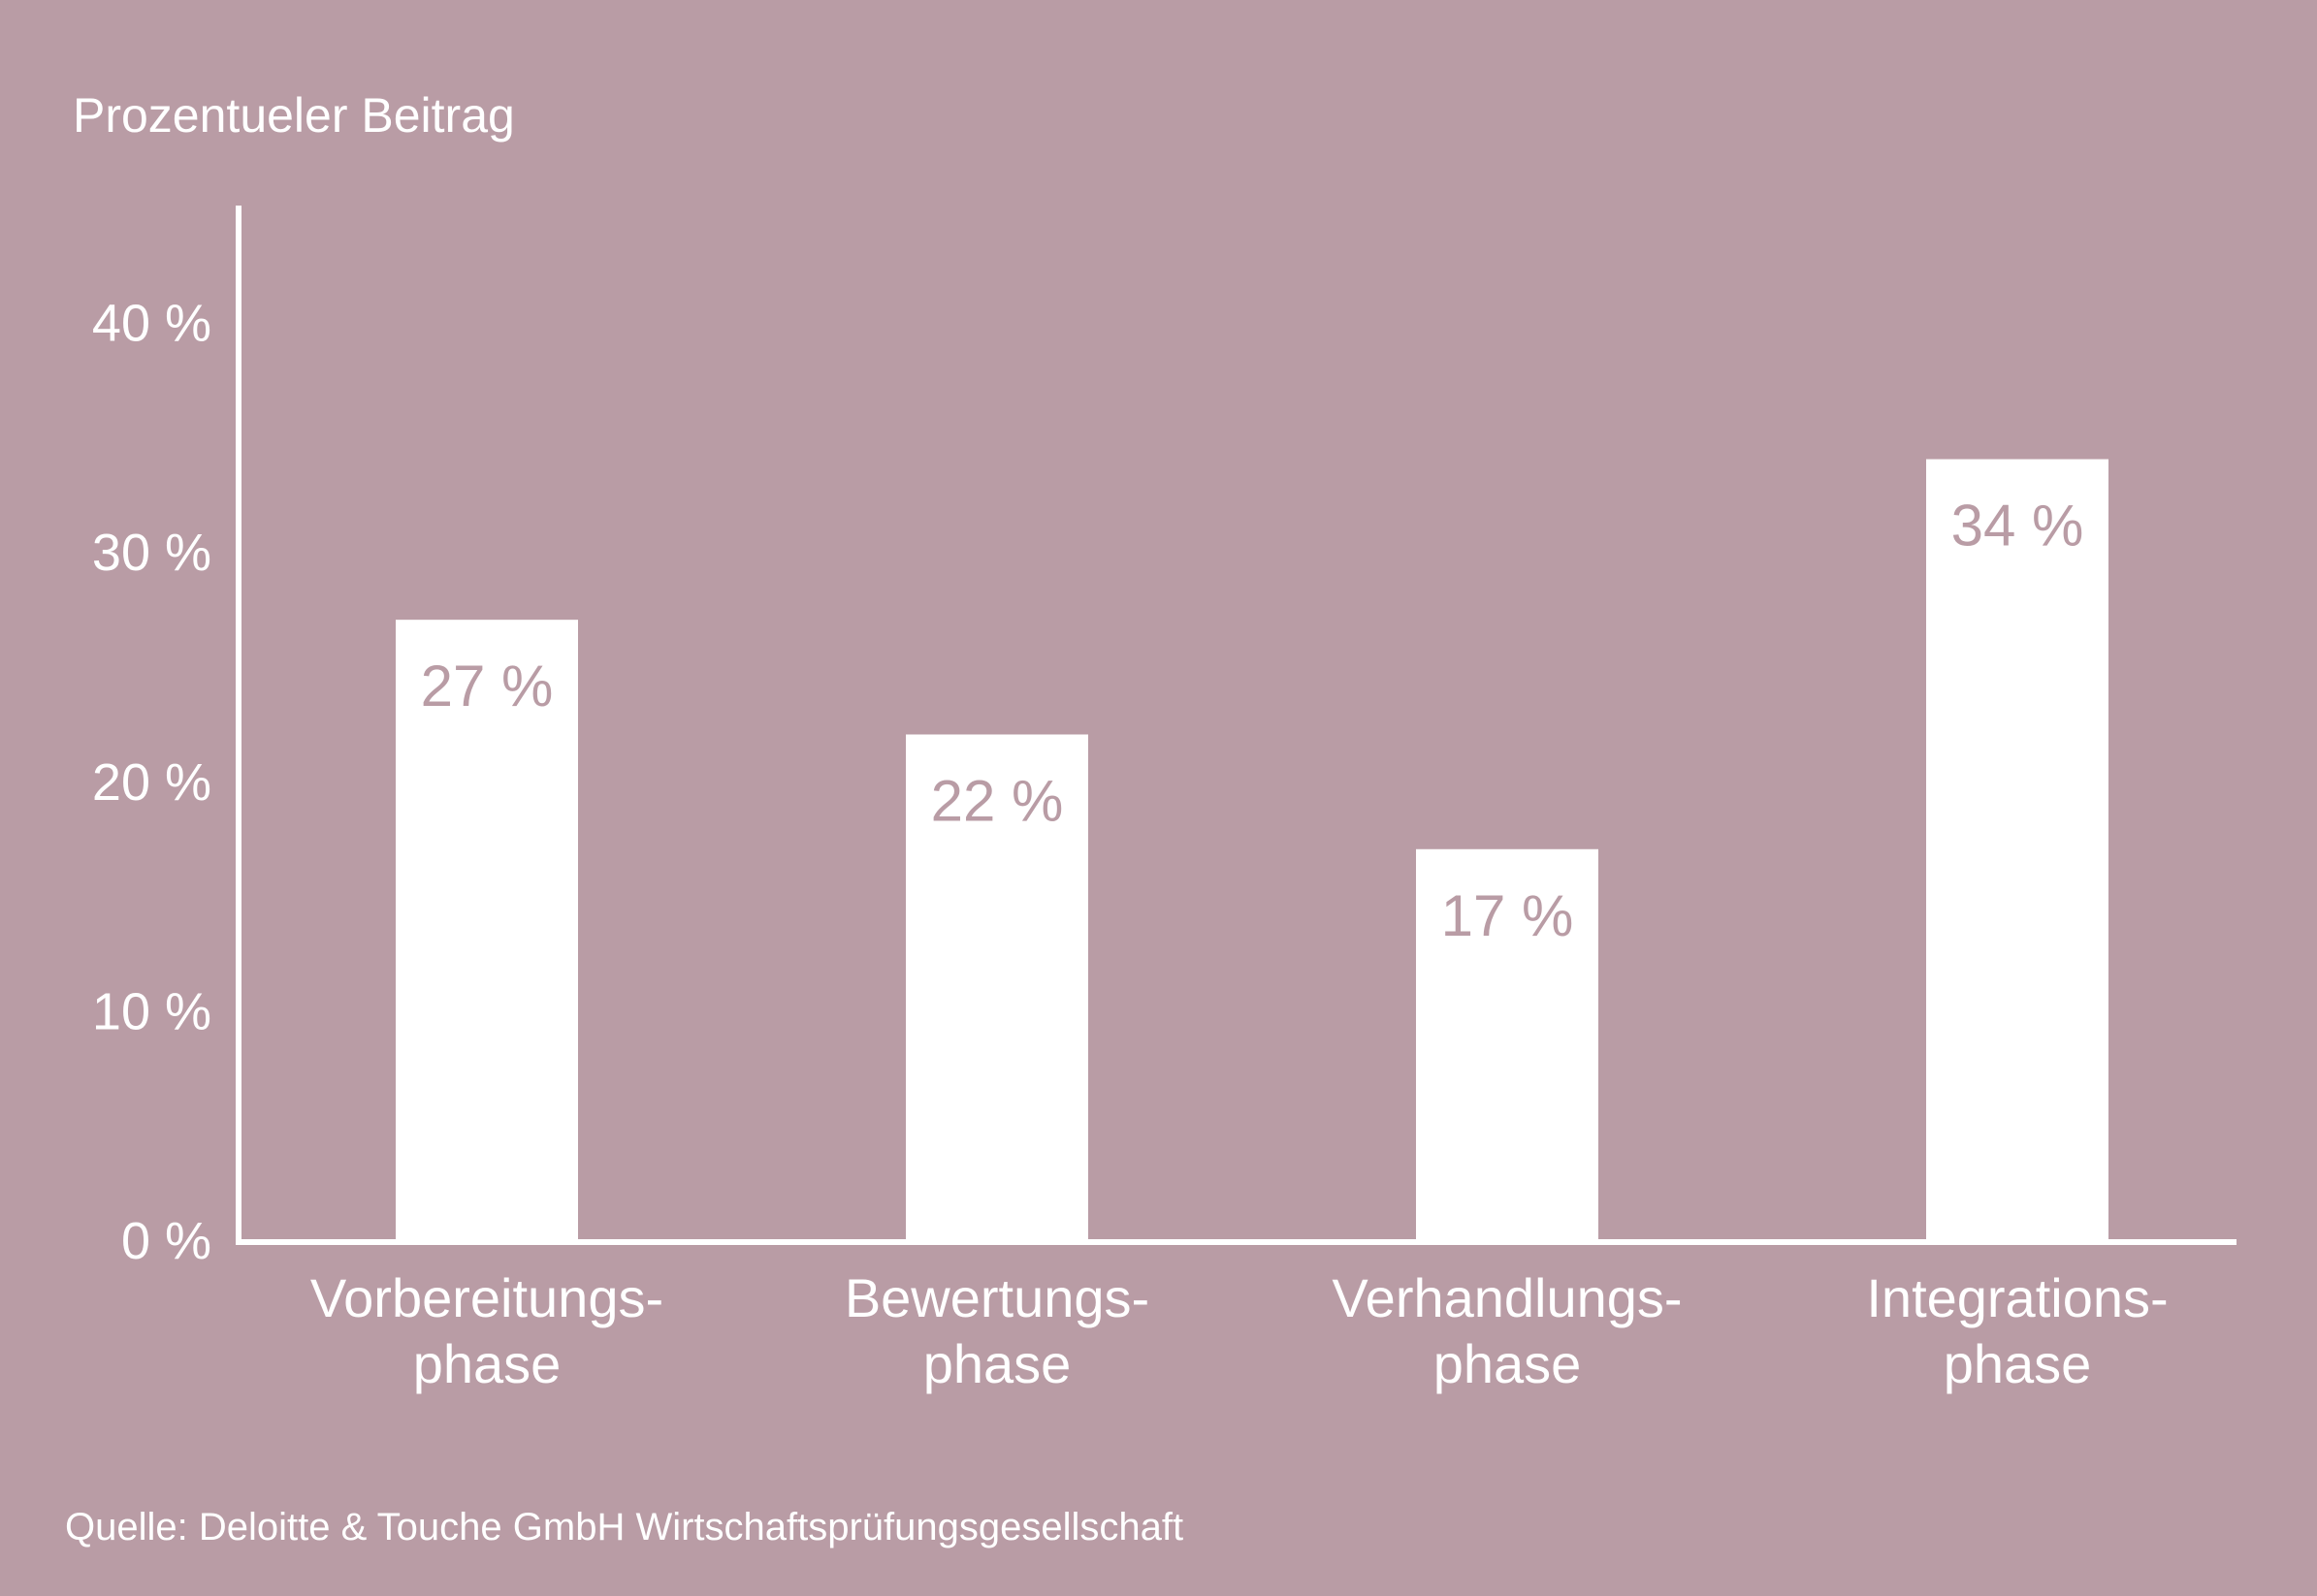 This screenshot has height=1596, width=2317. What do you see at coordinates (151, 553) in the screenshot?
I see `y-tick-label: 30 %` at bounding box center [151, 553].